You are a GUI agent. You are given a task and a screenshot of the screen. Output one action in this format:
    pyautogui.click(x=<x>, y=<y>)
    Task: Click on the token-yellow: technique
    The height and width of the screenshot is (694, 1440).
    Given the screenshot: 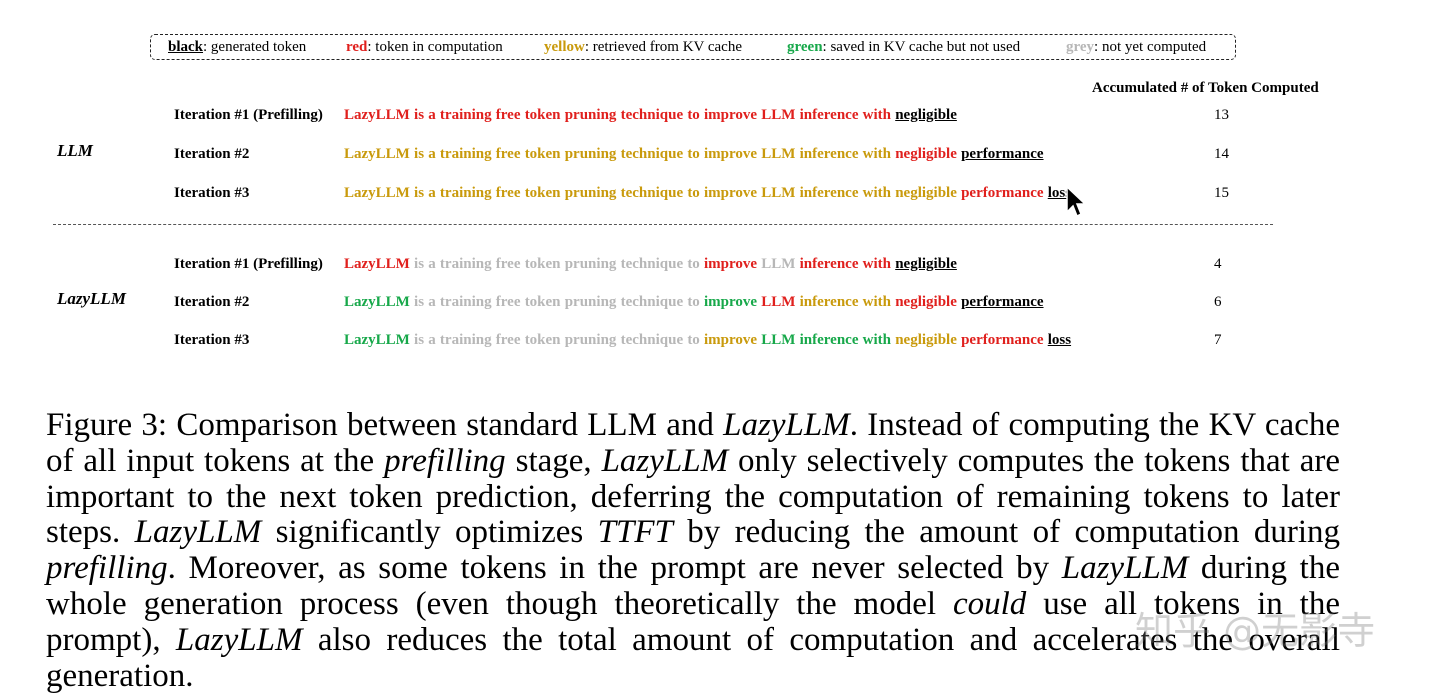 What is the action you would take?
    pyautogui.click(x=652, y=193)
    